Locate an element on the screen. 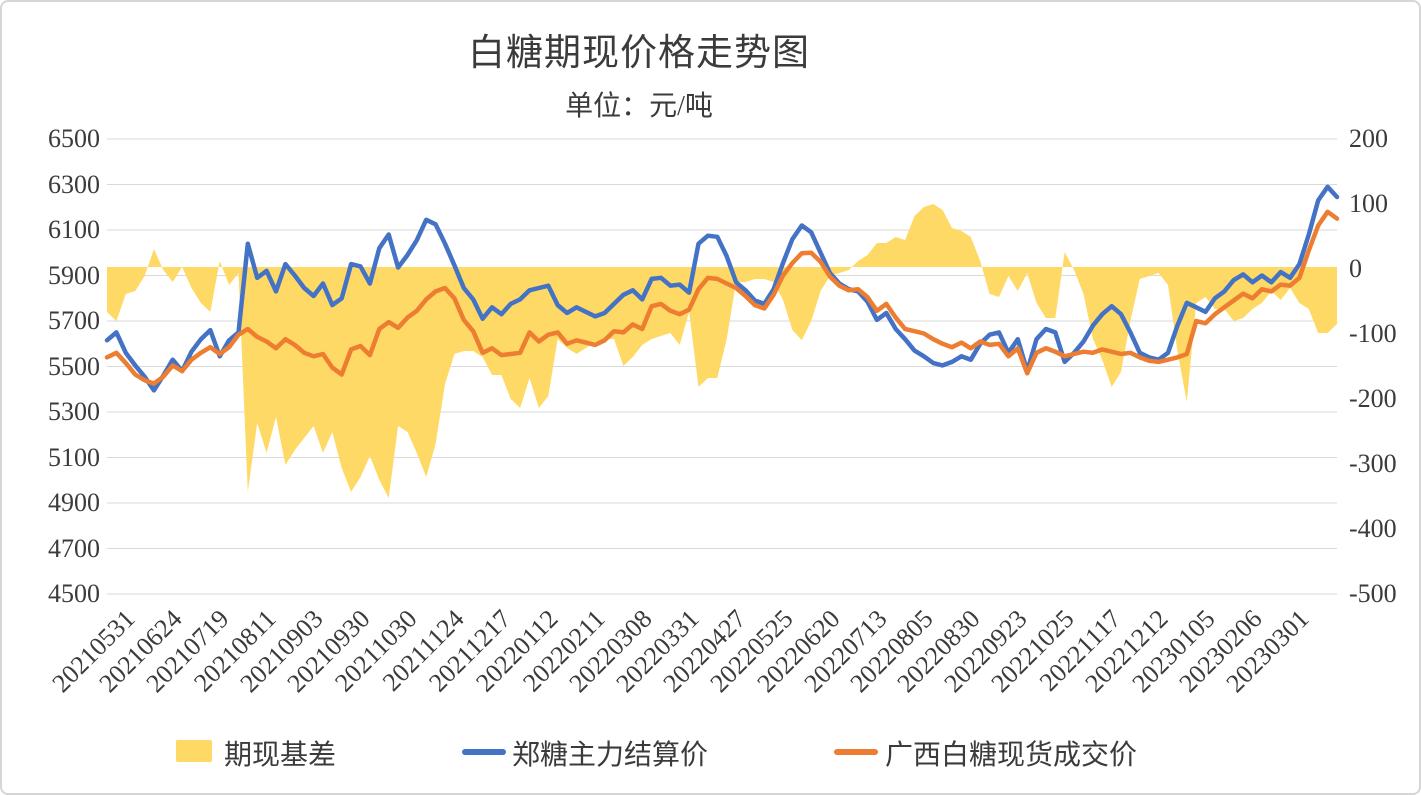 Image resolution: width=1421 pixels, height=795 pixels. y-axis-left-label: 6100 is located at coordinates (74, 229).